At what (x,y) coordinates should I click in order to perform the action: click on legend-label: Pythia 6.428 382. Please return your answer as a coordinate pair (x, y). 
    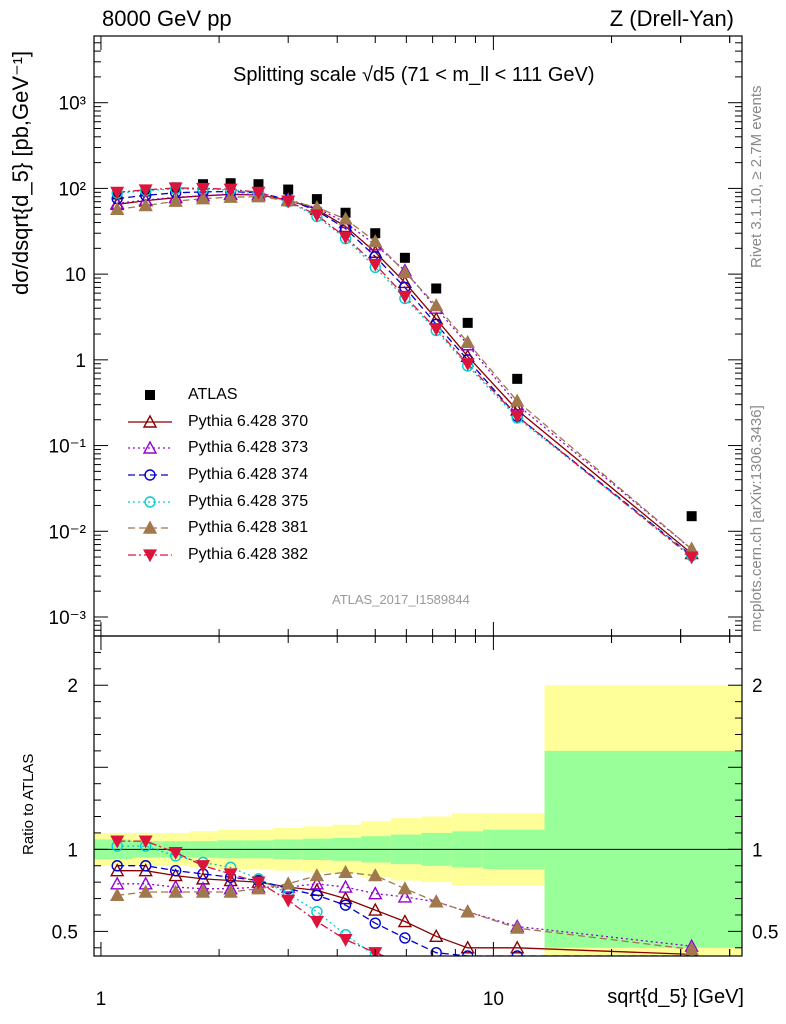
    Looking at the image, I should click on (248, 554).